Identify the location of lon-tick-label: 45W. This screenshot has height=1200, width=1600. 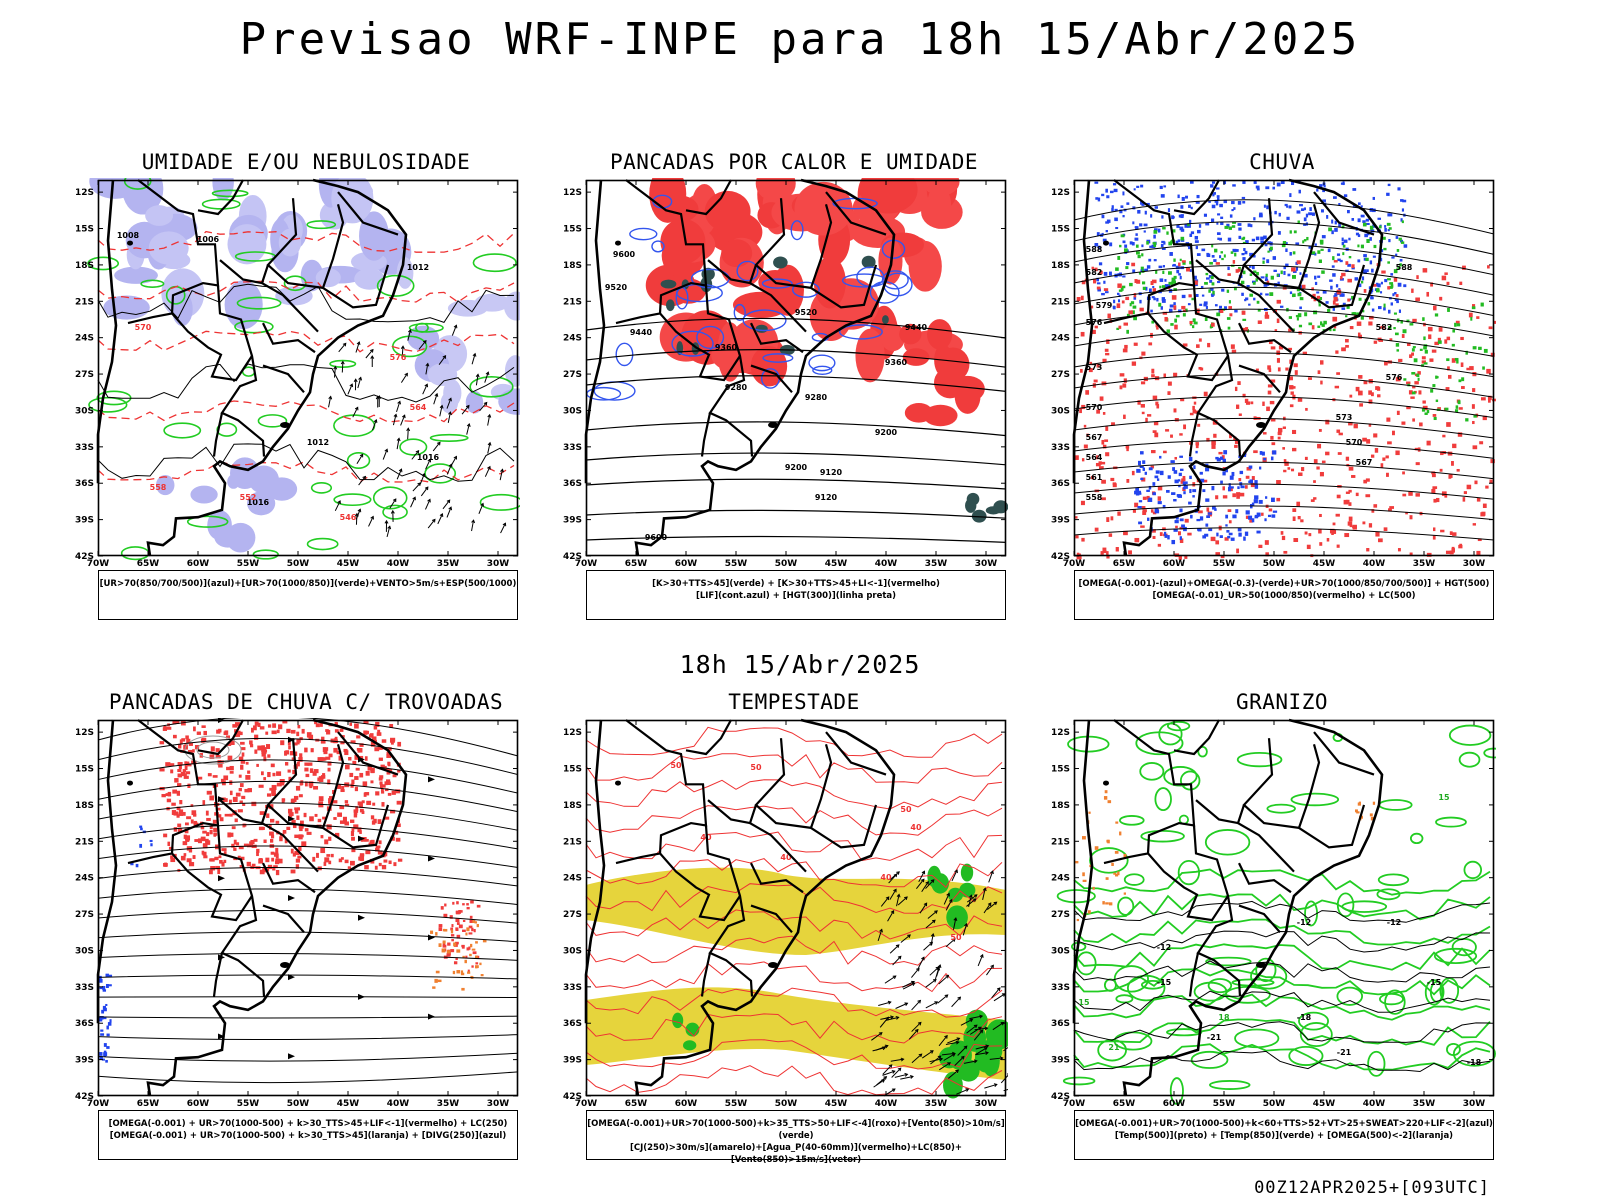
(348, 564).